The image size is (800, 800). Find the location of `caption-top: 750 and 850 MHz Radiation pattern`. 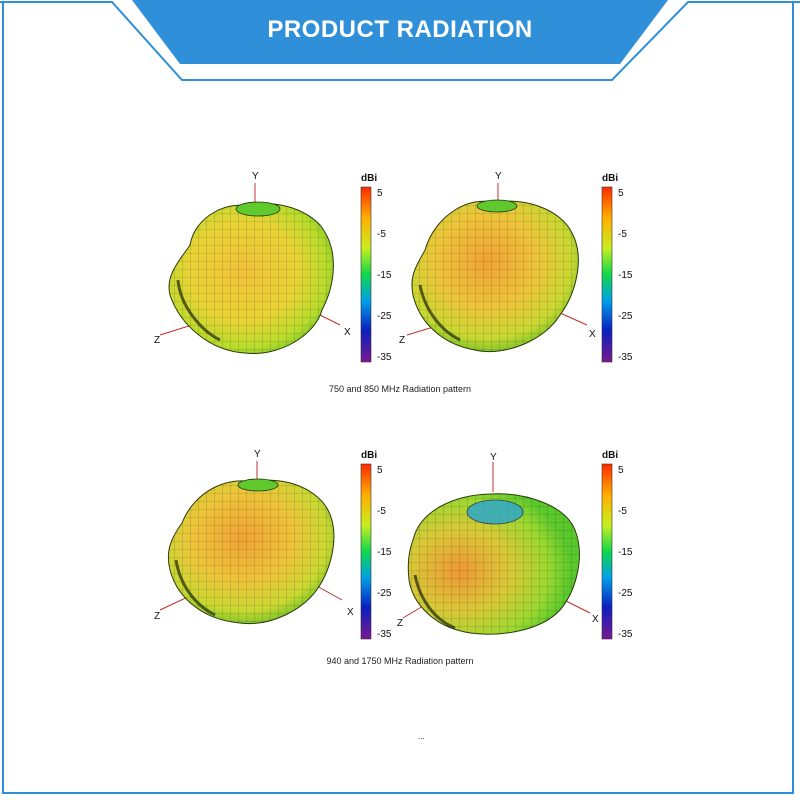

caption-top: 750 and 850 MHz Radiation pattern is located at coordinates (400, 389).